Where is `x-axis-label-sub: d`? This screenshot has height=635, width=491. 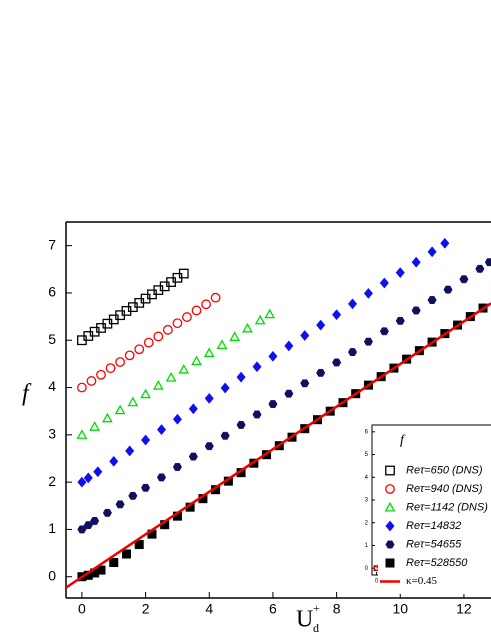 x-axis-label-sub: d is located at coordinates (316, 628).